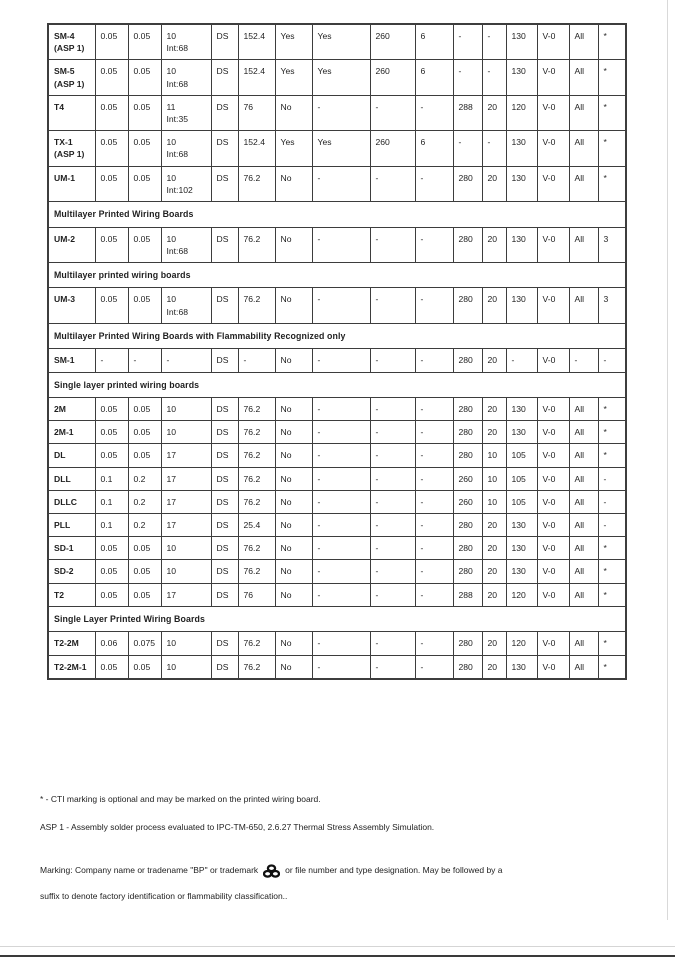 Image resolution: width=675 pixels, height=957 pixels. I want to click on board-type-cell: SD-1, so click(71, 548).